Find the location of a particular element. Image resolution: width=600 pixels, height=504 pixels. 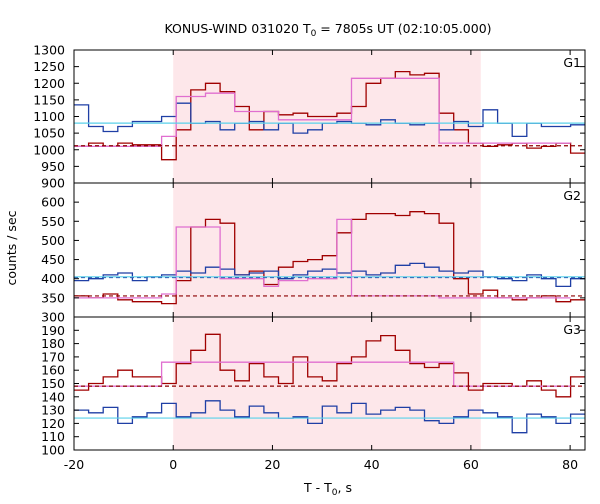

red-histogram-line is located at coordinates (329, 365).